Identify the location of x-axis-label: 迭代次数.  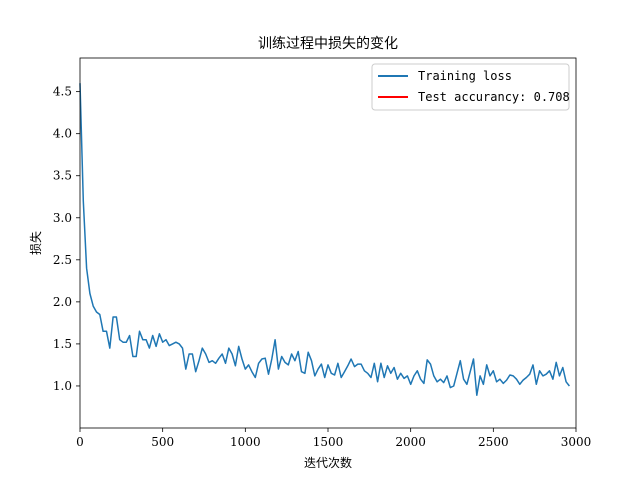
(328, 462).